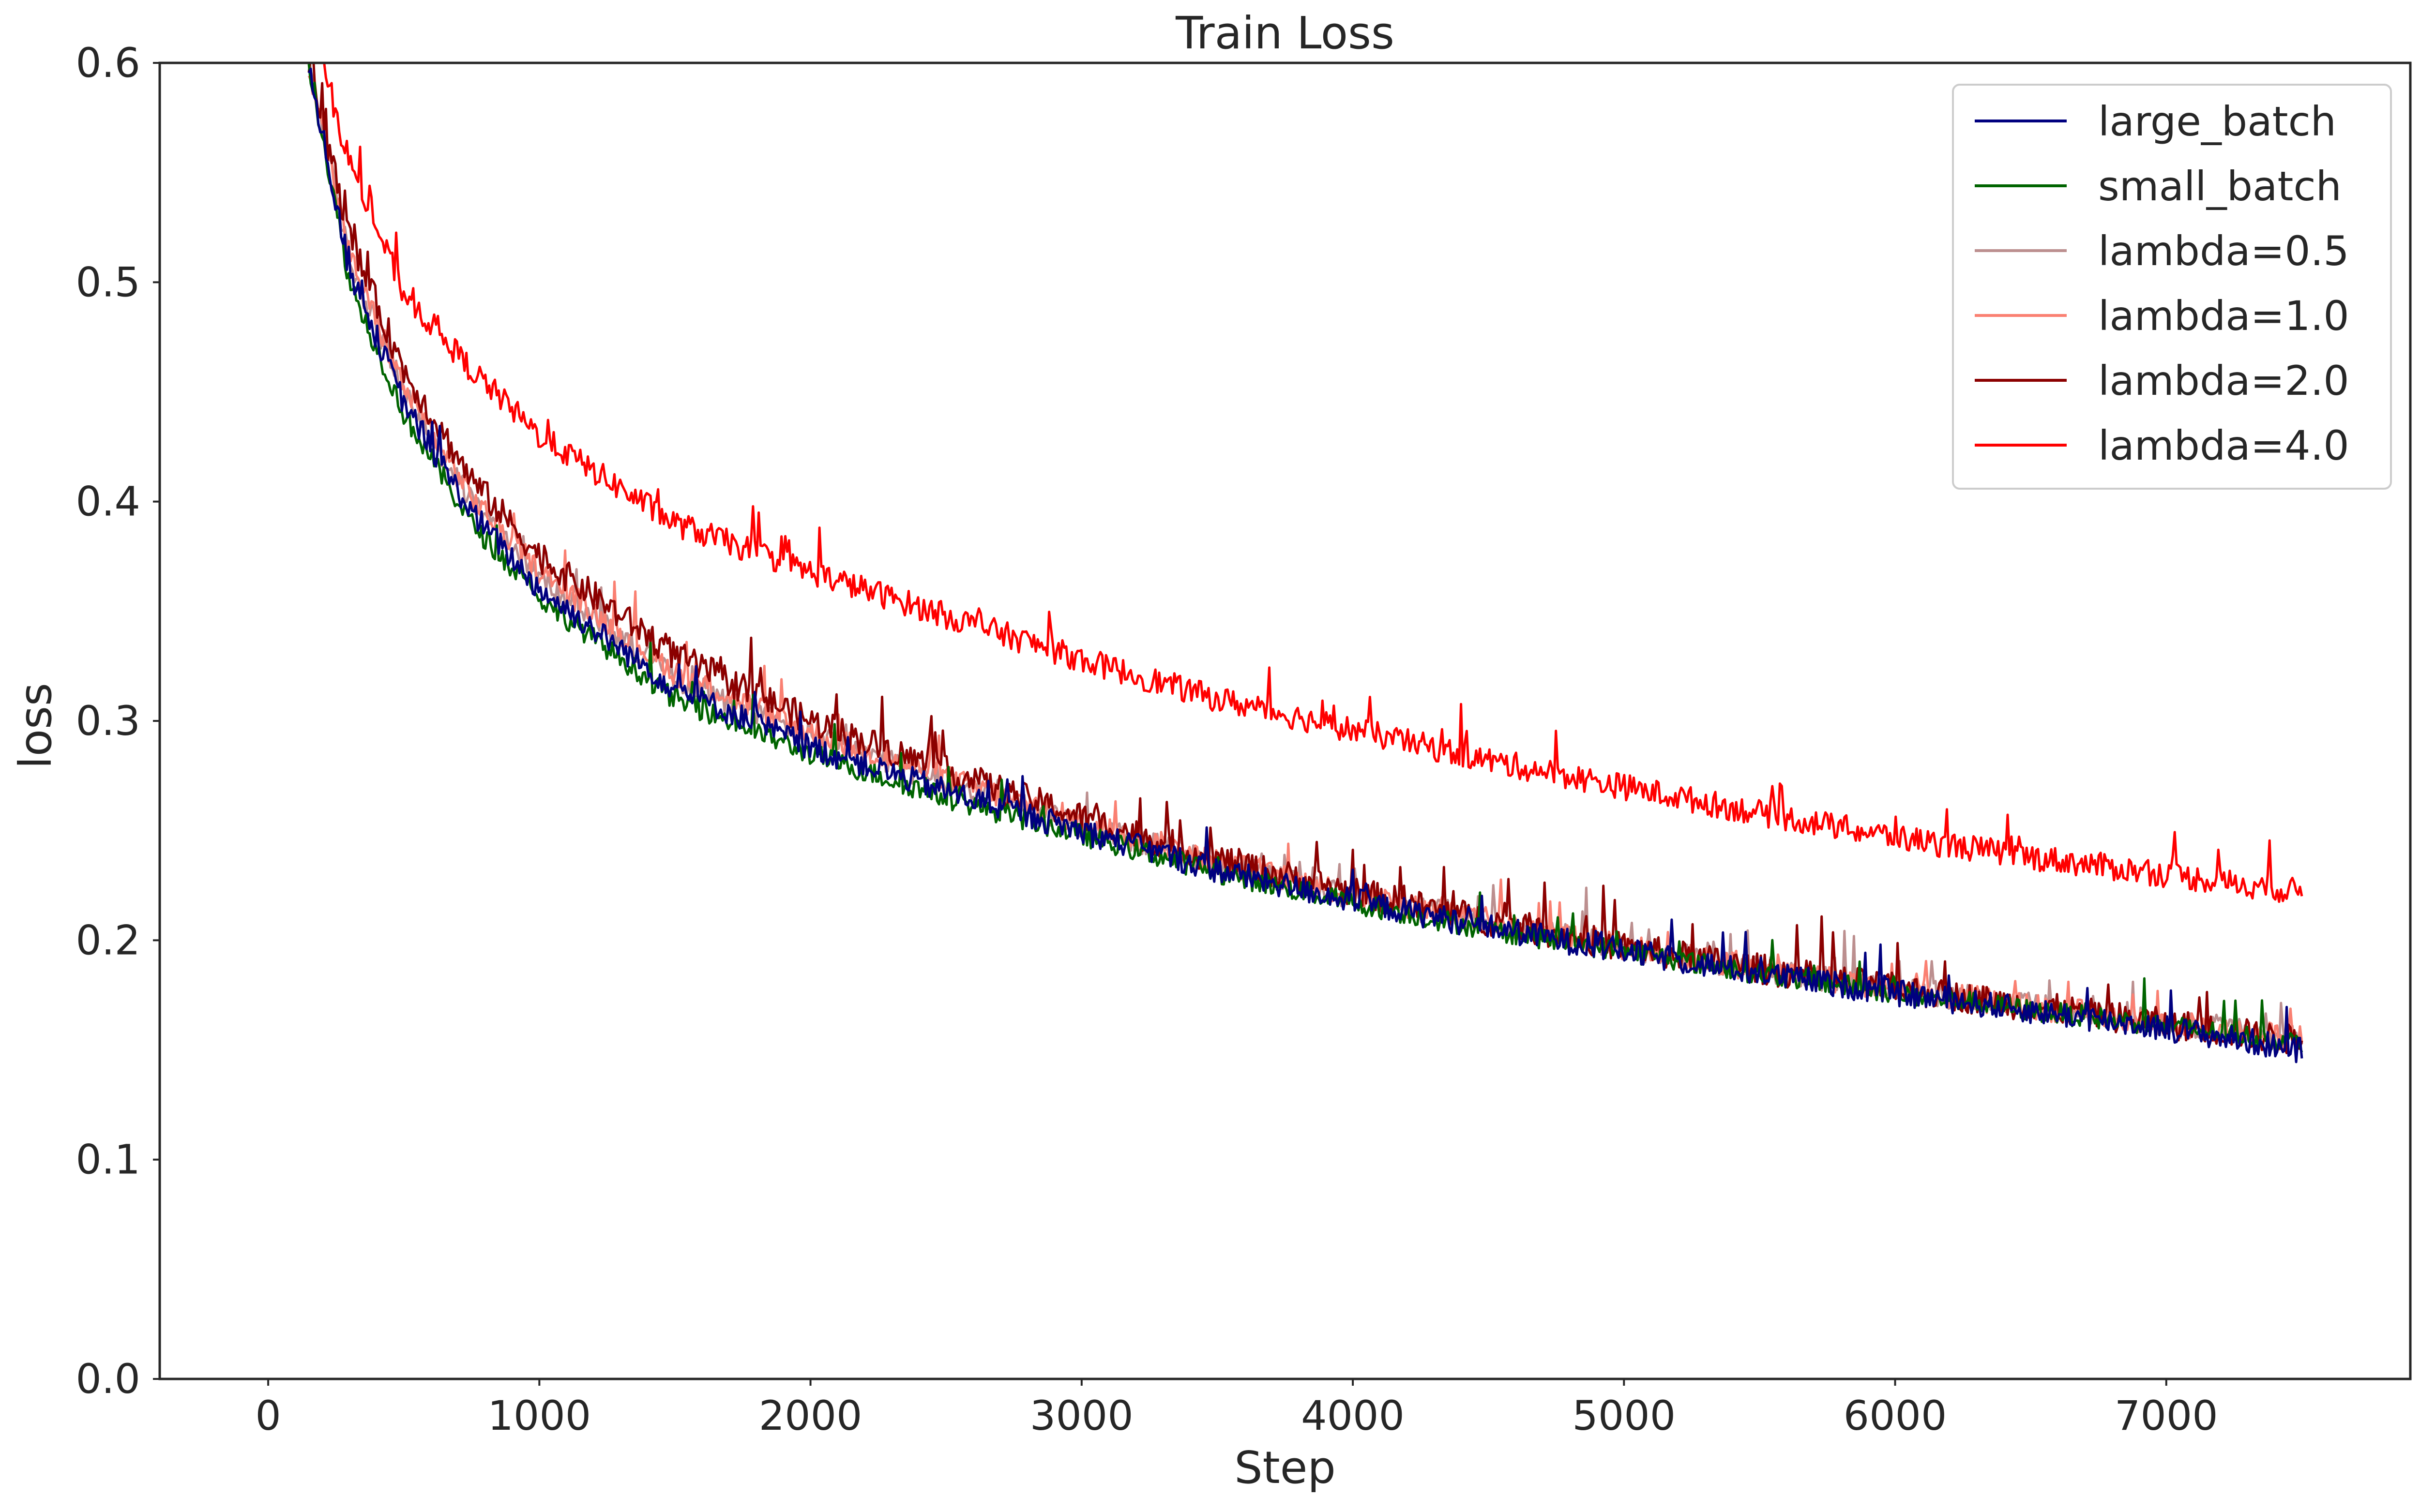 This screenshot has width=2420, height=1512. Describe the element at coordinates (108, 940) in the screenshot. I see `y-tick-label: 0.2` at that location.